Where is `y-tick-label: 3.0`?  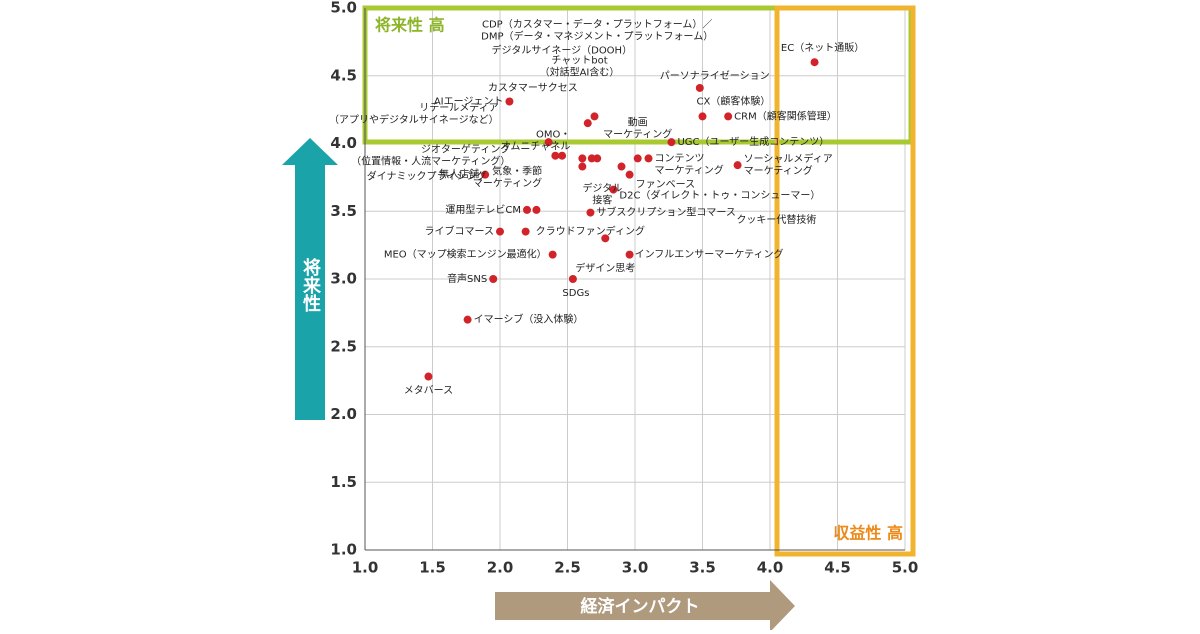
y-tick-label: 3.0 is located at coordinates (343, 279).